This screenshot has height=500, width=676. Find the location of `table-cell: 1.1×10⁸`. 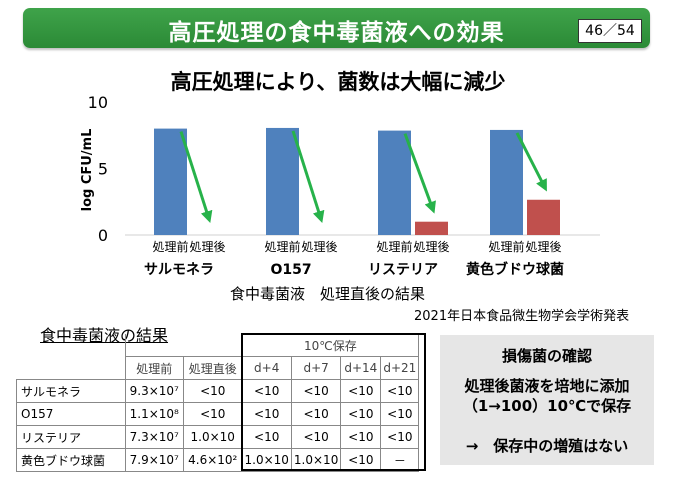

table-cell: 1.1×10⁸ is located at coordinates (154, 414).